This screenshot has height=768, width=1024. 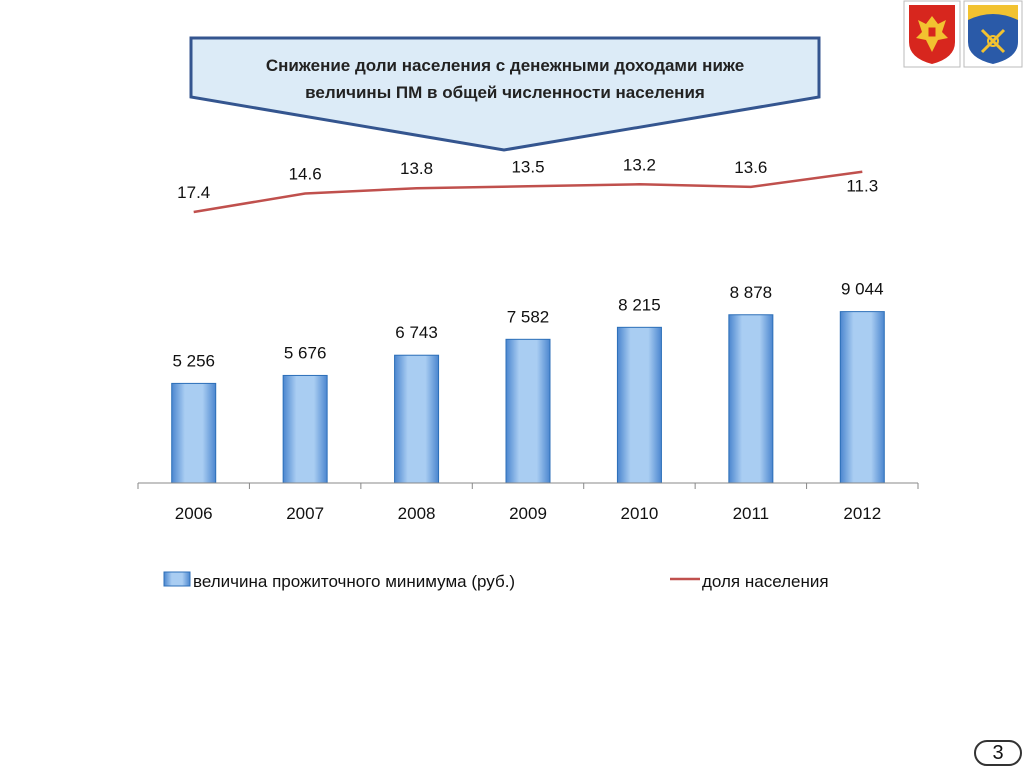 I want to click on bar-label-2008: 6 743, so click(x=416, y=332).